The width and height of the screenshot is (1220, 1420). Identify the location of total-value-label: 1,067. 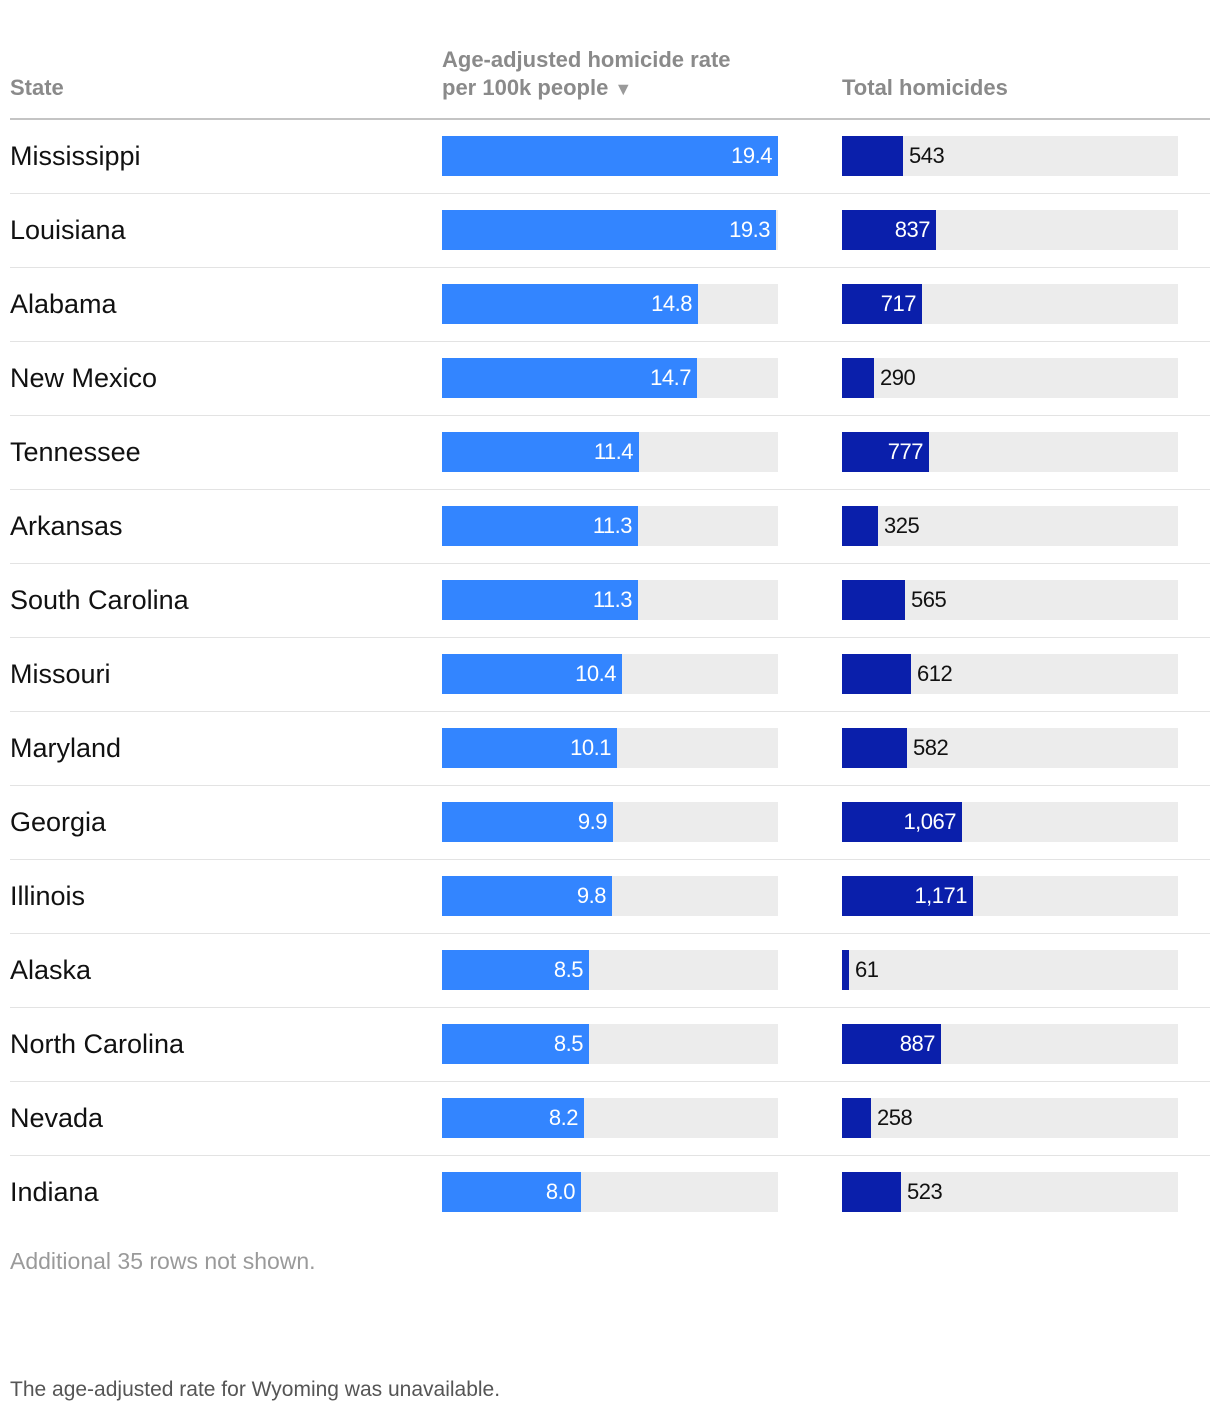
(929, 821).